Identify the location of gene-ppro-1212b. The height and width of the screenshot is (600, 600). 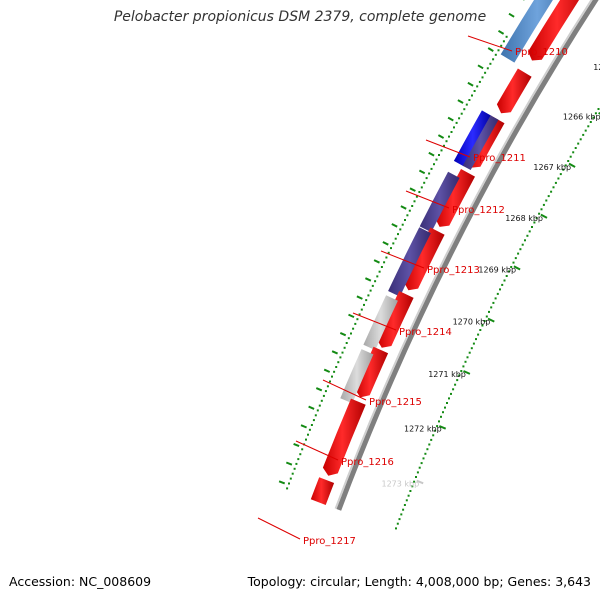
(480, 142).